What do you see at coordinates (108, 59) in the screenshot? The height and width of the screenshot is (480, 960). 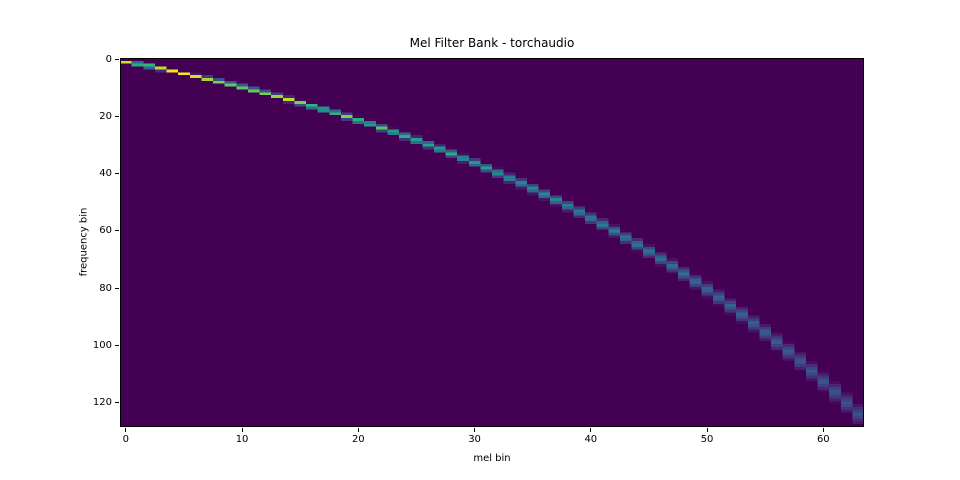 I see `y-tick-label: 0` at bounding box center [108, 59].